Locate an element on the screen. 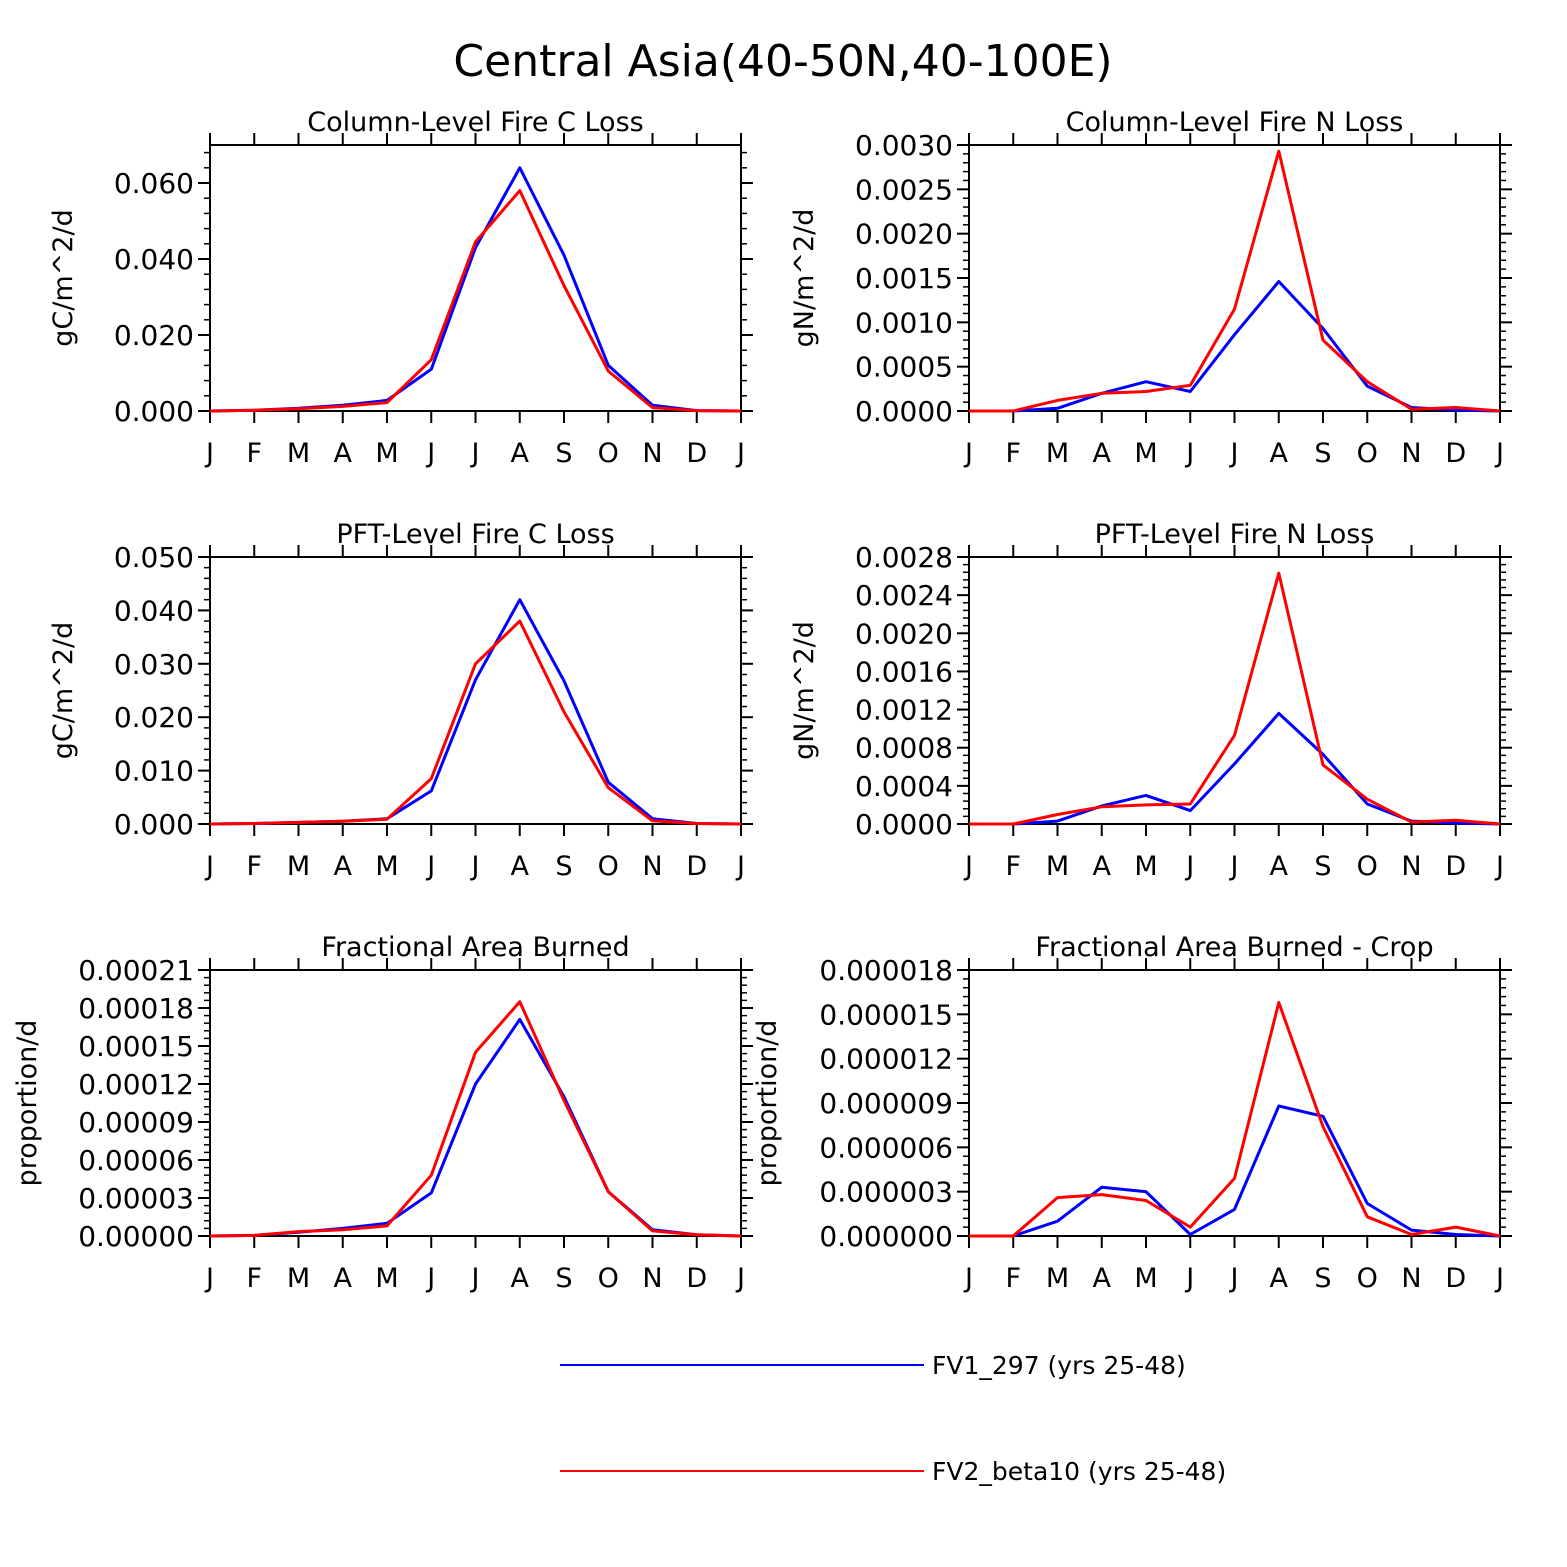  y-tick-label: 0.000006 is located at coordinates (886, 1147).